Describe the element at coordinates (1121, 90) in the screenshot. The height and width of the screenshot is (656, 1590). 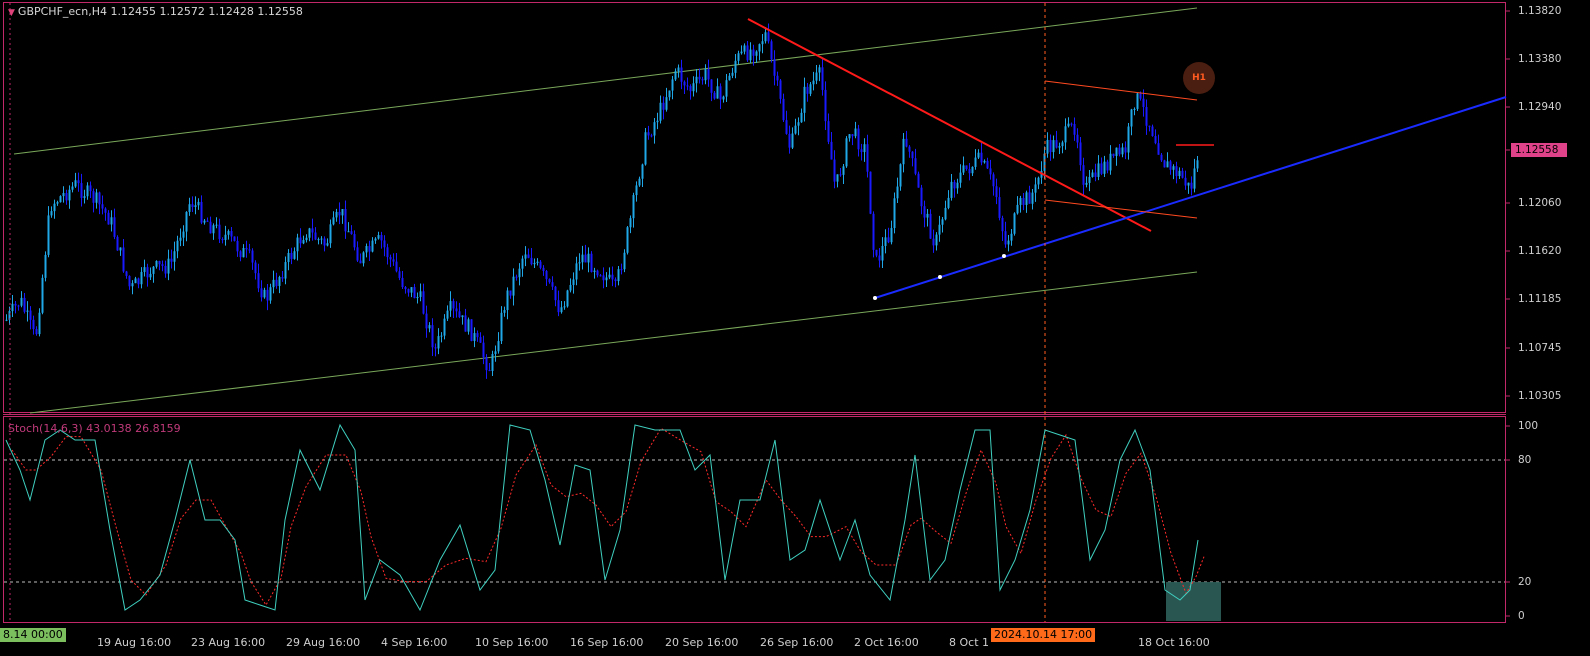
I see `orange-channel-upper` at that location.